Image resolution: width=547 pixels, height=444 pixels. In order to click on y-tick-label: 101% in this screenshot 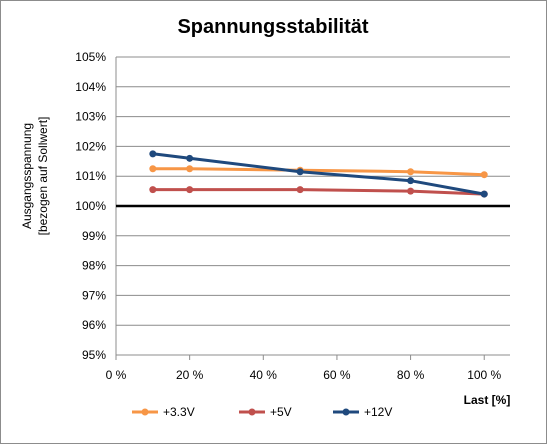, I will do `click(90, 176)`.